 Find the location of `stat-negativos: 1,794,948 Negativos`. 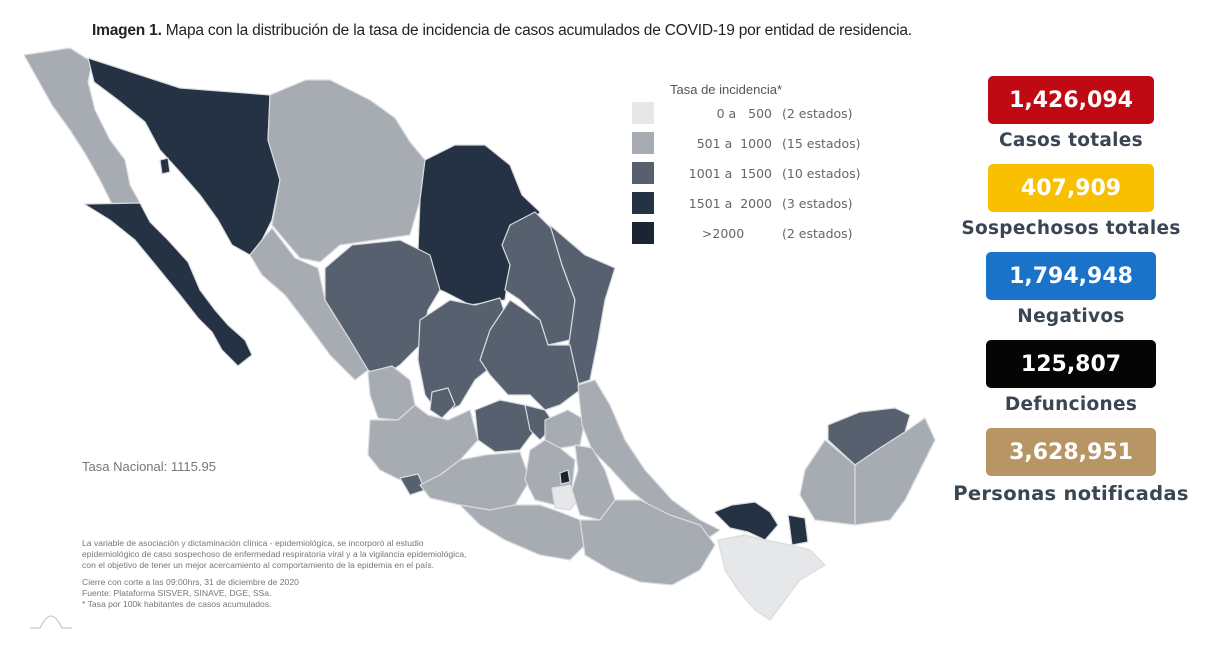

stat-negativos: 1,794,948 Negativos is located at coordinates (1071, 296).